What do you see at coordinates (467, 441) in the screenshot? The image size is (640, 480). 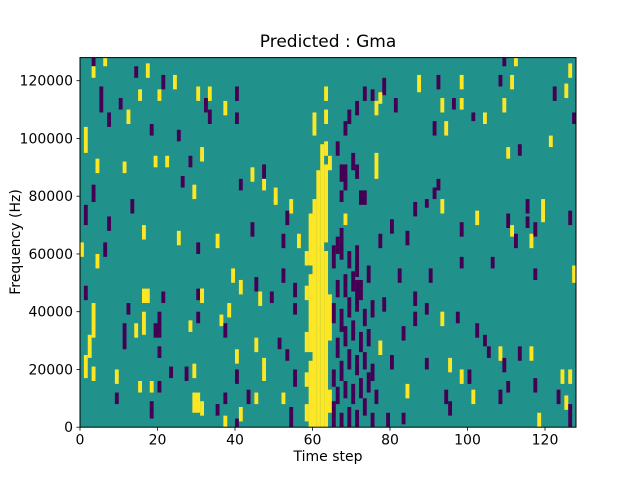 I see `svg-text: 100` at bounding box center [467, 441].